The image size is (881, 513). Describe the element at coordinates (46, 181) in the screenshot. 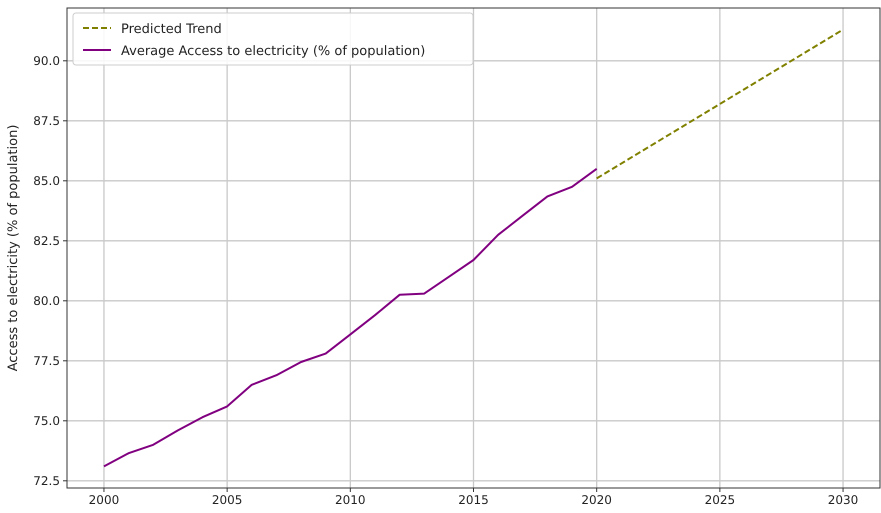

I see `y-tick-label: 85.0` at that location.